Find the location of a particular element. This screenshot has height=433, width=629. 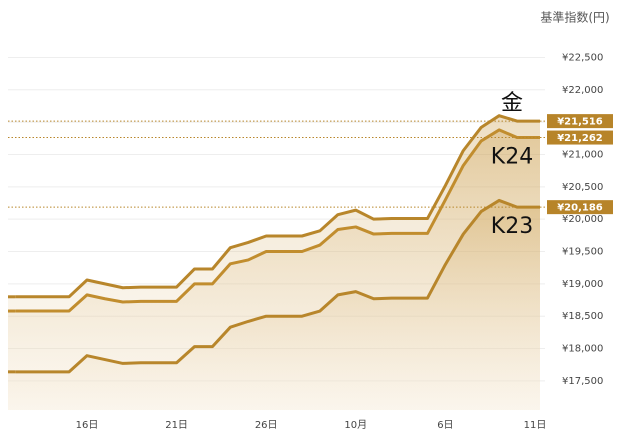

y-tick-label: ¥18,000 is located at coordinates (582, 349).